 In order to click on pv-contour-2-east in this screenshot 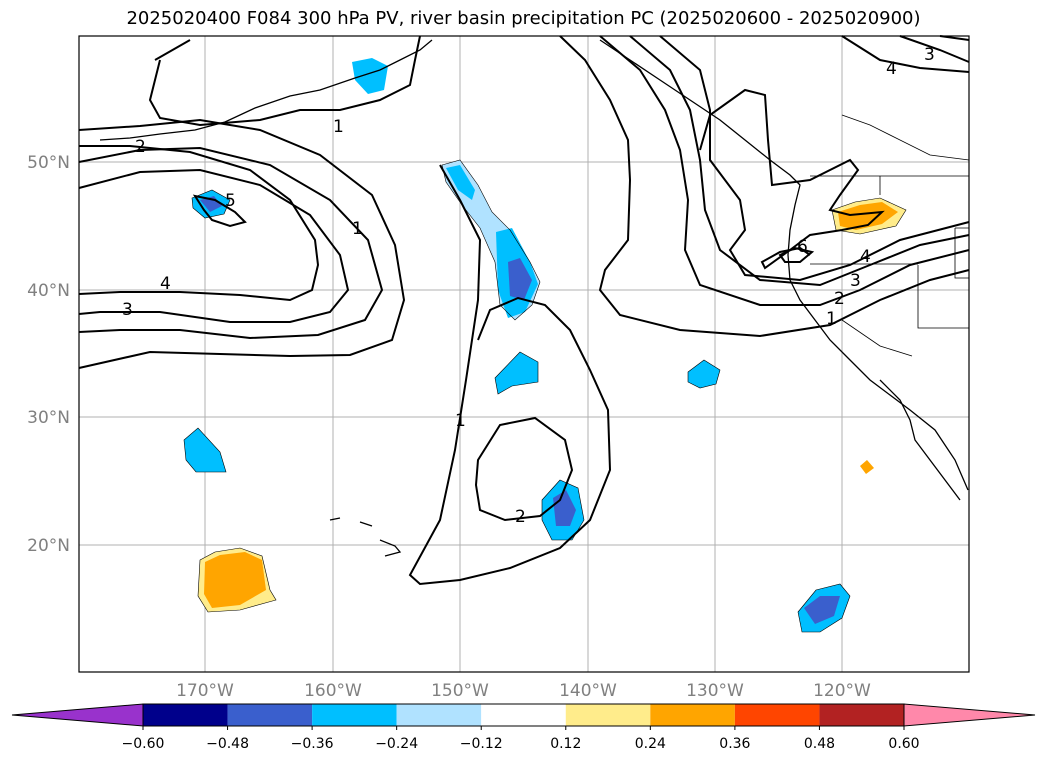, I will do `click(784, 170)`.